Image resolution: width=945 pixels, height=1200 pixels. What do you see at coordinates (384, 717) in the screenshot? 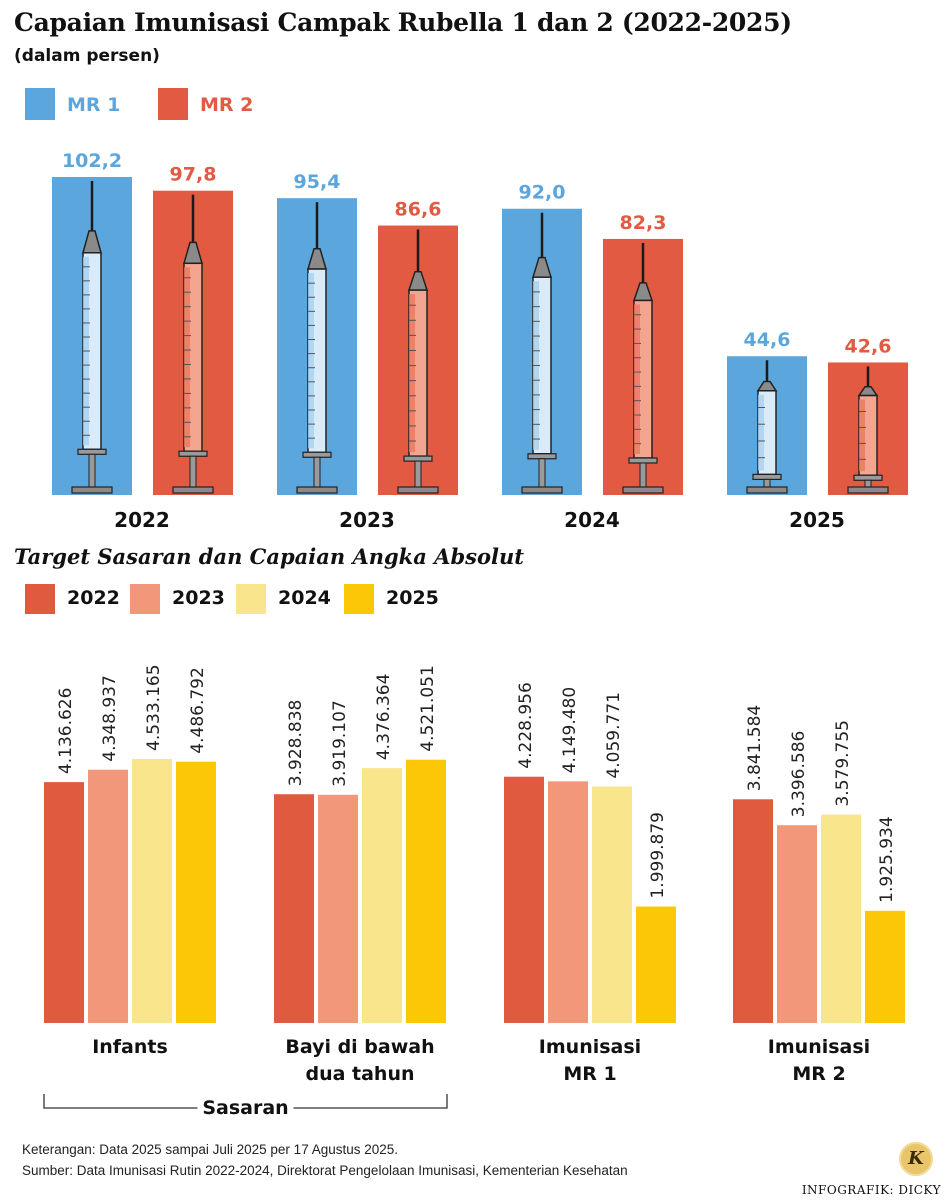
I see `value-label-2024-1: 4.376.364` at bounding box center [384, 717].